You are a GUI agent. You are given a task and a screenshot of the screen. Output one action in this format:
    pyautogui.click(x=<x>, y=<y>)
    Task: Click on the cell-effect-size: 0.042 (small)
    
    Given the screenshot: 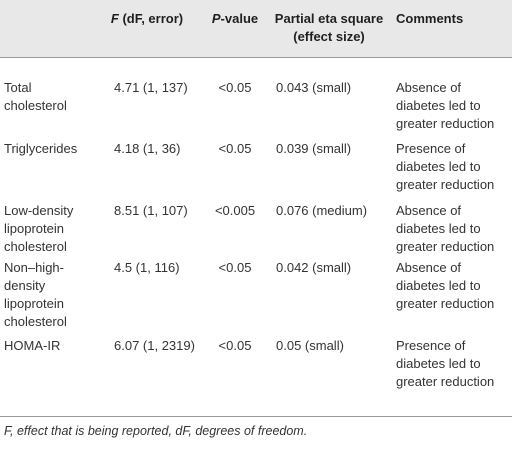 What is the action you would take?
    pyautogui.click(x=314, y=267)
    